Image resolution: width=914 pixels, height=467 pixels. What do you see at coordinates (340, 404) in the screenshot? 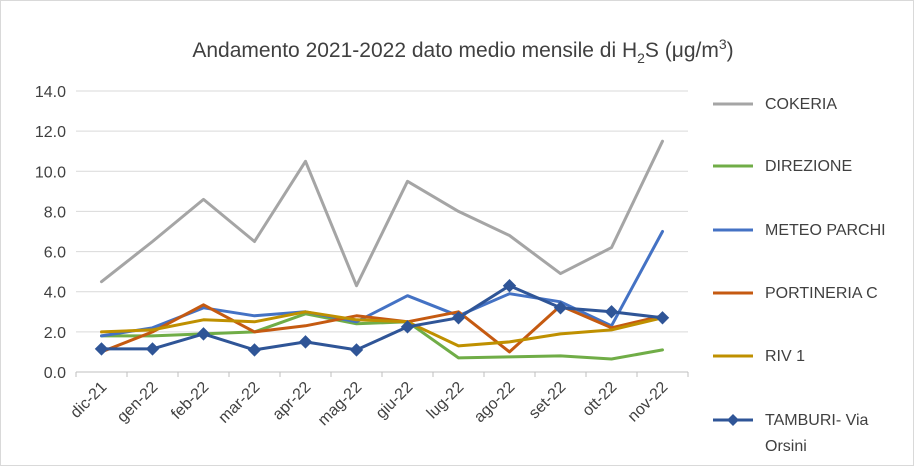
I see `x-tick-label: mag-22` at bounding box center [340, 404].